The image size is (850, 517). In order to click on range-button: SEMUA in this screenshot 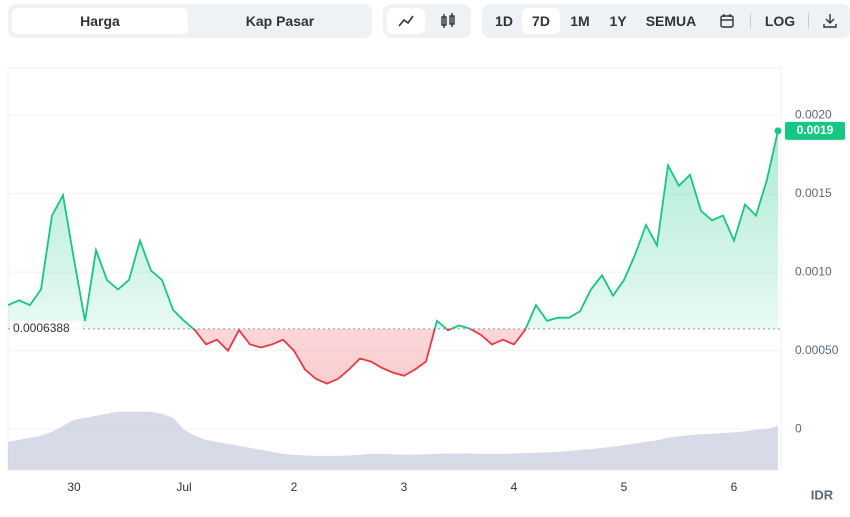, I will do `click(671, 21)`.